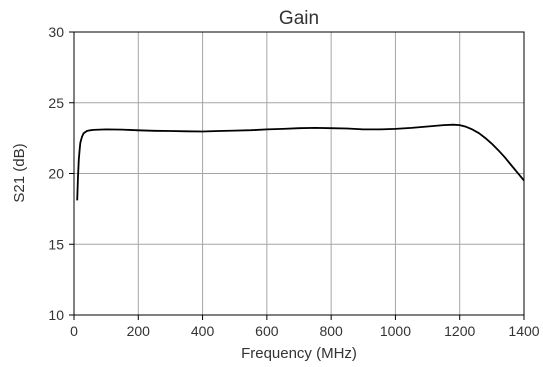 Image resolution: width=543 pixels, height=367 pixels. I want to click on y-tick-label: 10, so click(56, 315).